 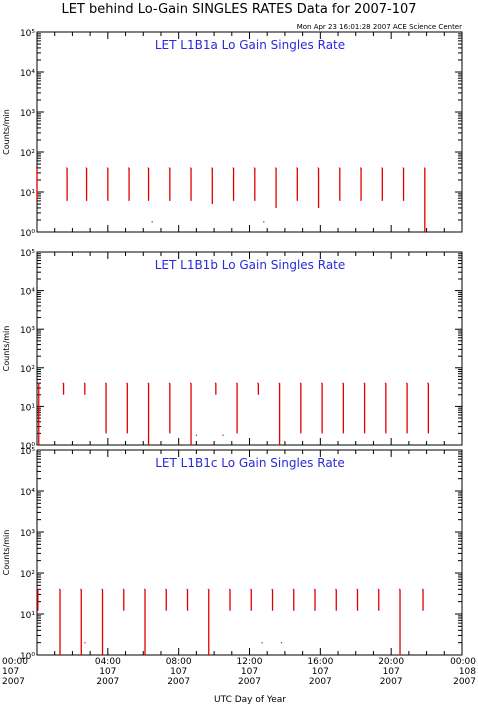 I want to click on panel-title: LET L1B1c Lo Gain Singles Rate, so click(x=250, y=463).